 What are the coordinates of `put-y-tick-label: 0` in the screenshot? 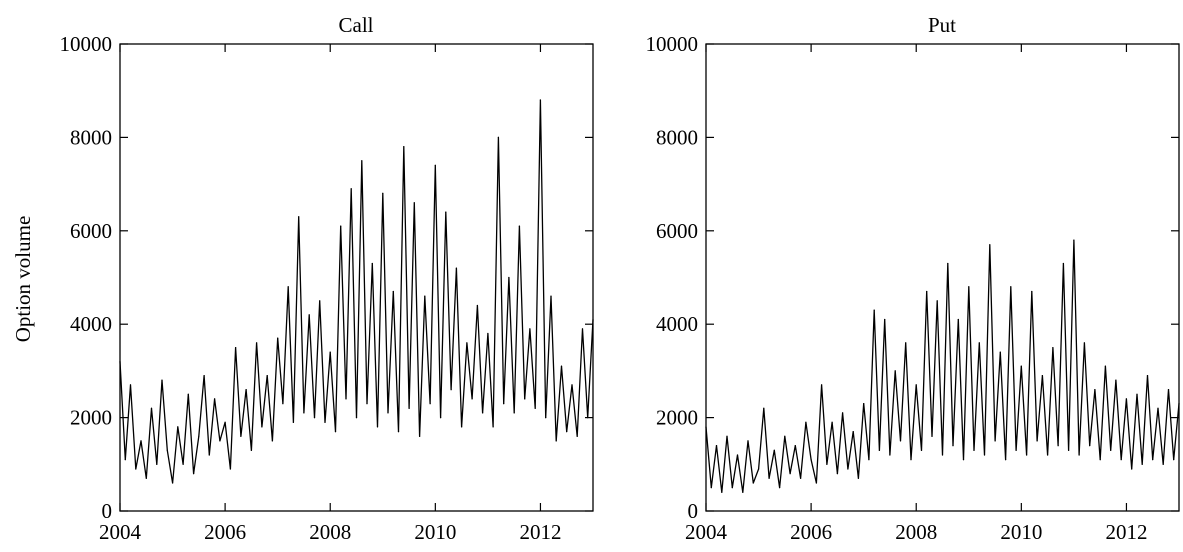 It's located at (693, 511).